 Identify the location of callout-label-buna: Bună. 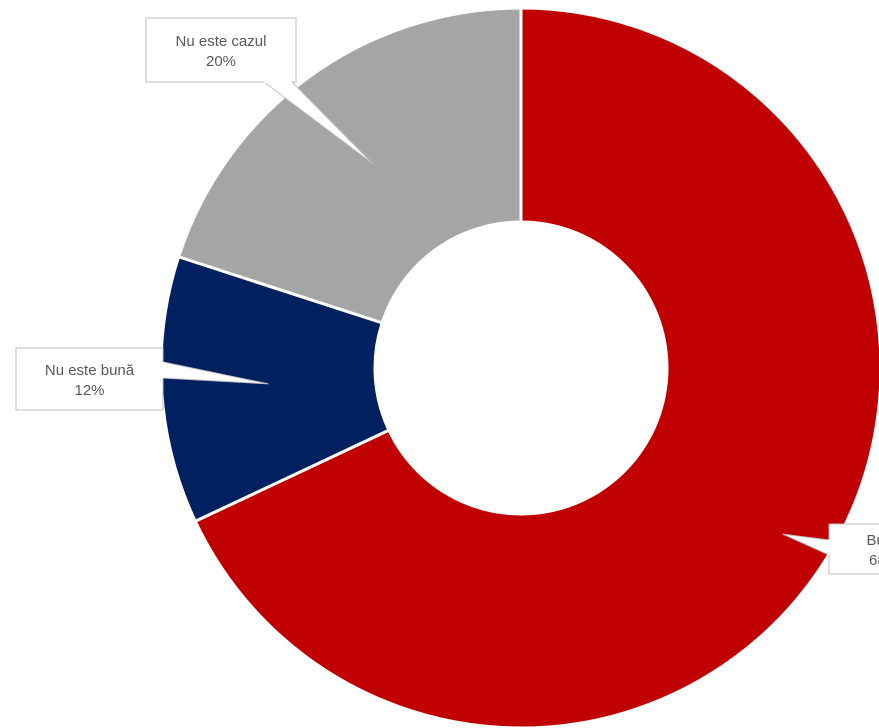
(872, 540).